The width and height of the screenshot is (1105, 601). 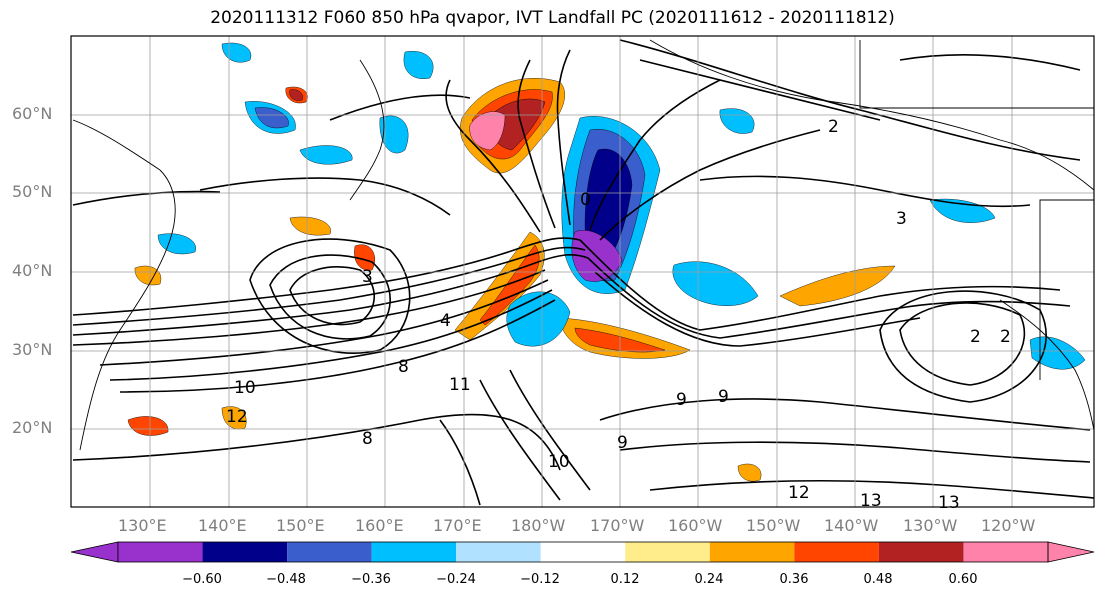 What do you see at coordinates (457, 525) in the screenshot?
I see `lon-label: 170°E` at bounding box center [457, 525].